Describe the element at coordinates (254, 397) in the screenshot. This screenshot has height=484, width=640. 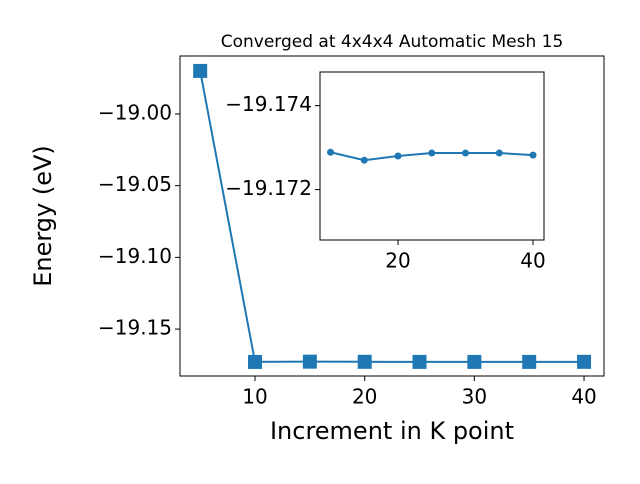
I see `x-tick-label: 10` at that location.